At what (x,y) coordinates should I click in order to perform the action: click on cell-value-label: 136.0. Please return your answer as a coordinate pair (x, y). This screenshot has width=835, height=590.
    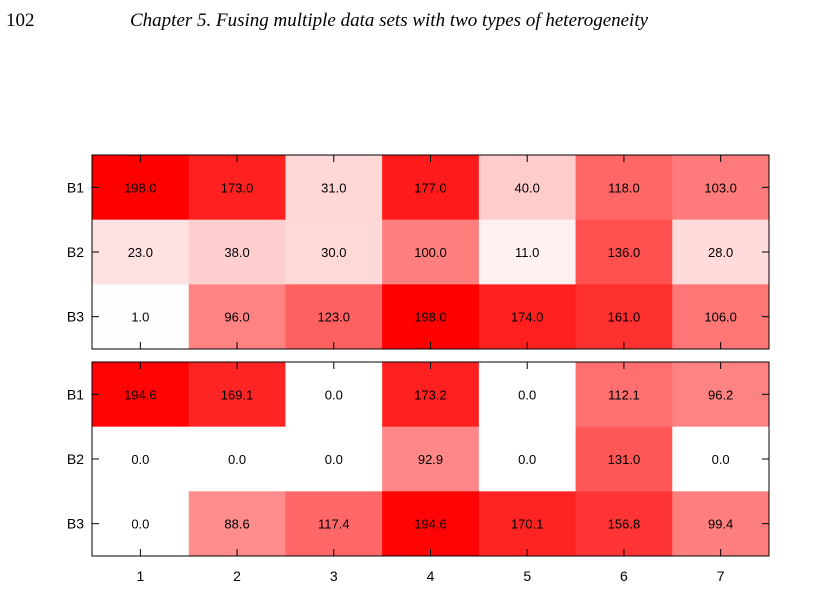
    Looking at the image, I should click on (624, 252).